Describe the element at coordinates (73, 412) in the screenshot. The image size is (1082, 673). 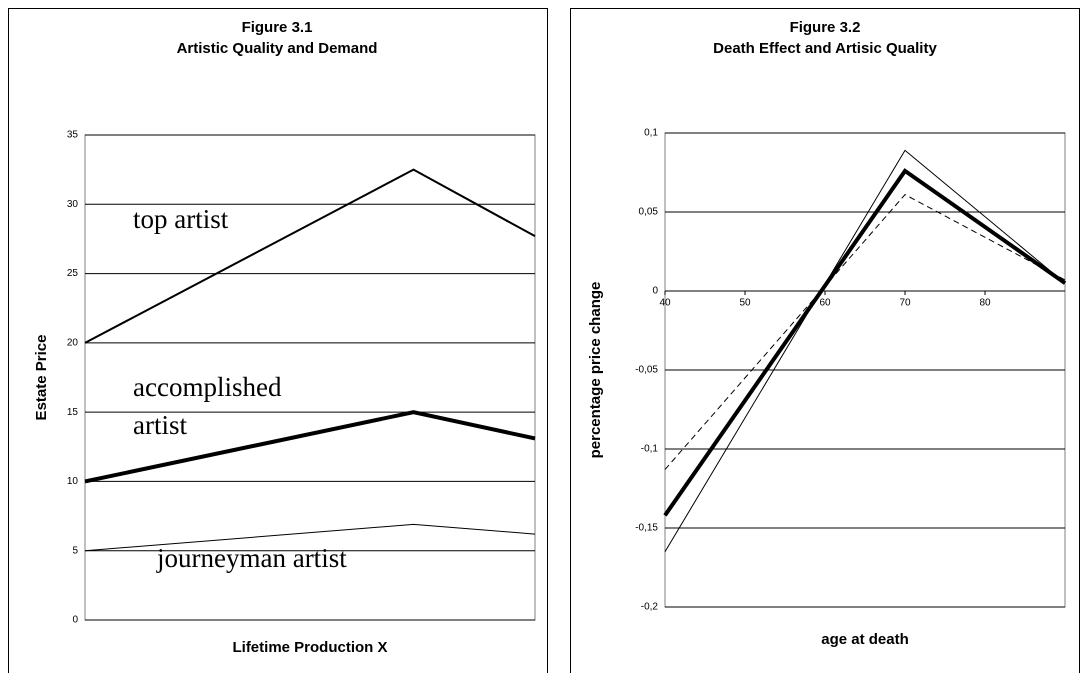
I see `y-tick-label: 15` at that location.